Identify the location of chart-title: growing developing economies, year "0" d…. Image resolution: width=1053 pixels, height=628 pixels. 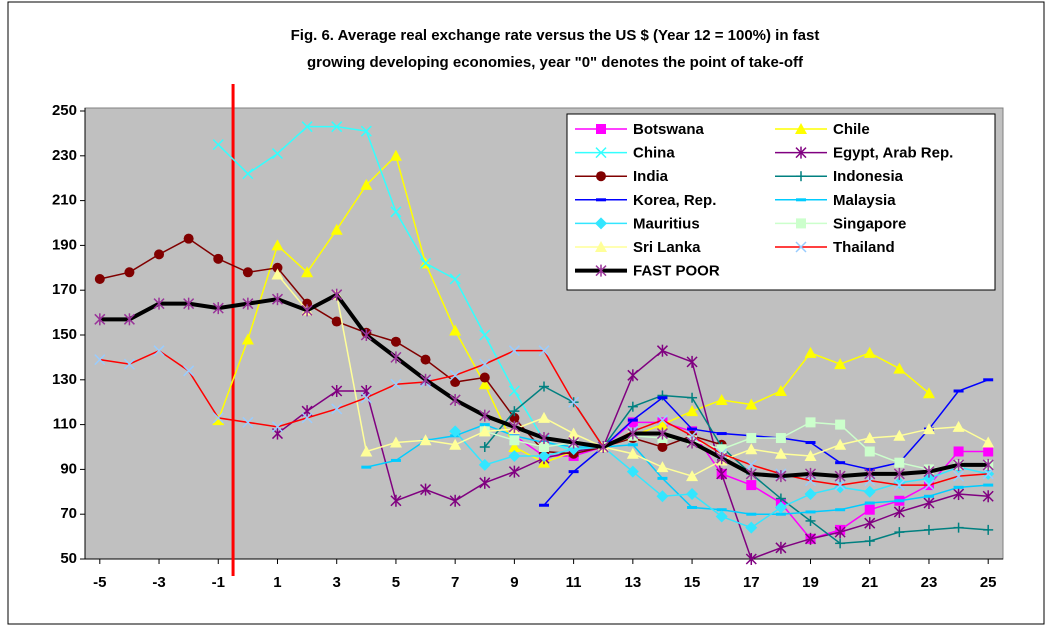
(555, 62).